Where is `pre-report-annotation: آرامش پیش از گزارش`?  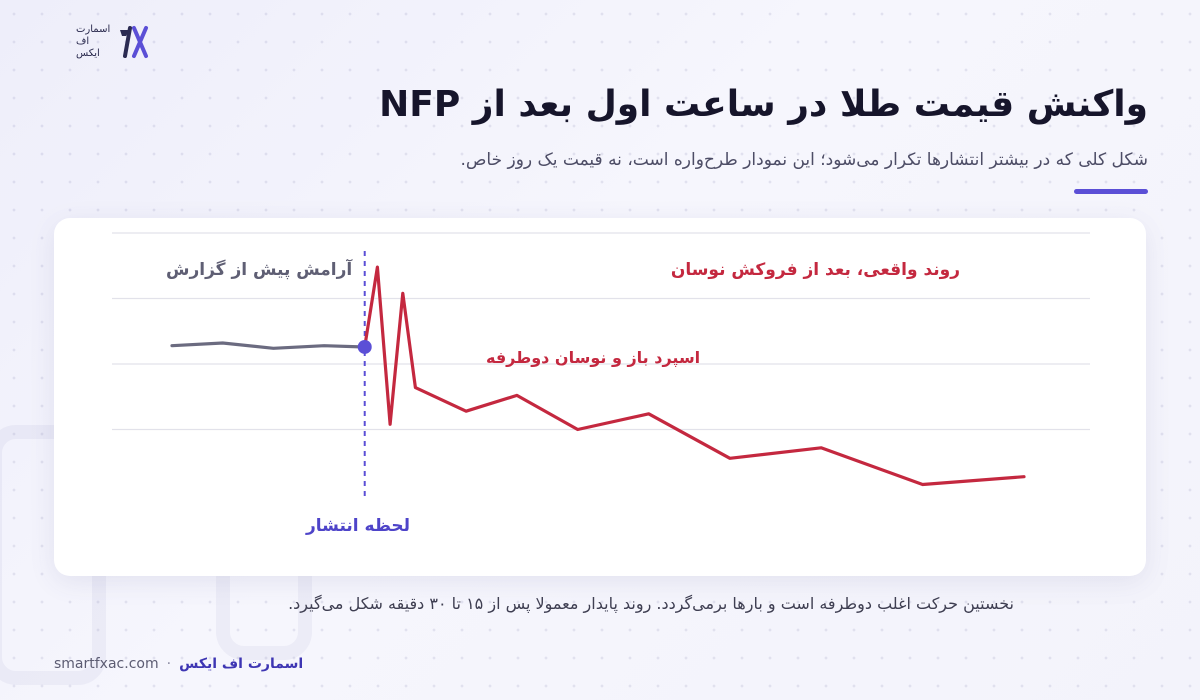 pre-report-annotation: آرامش پیش از گزارش is located at coordinates (259, 270).